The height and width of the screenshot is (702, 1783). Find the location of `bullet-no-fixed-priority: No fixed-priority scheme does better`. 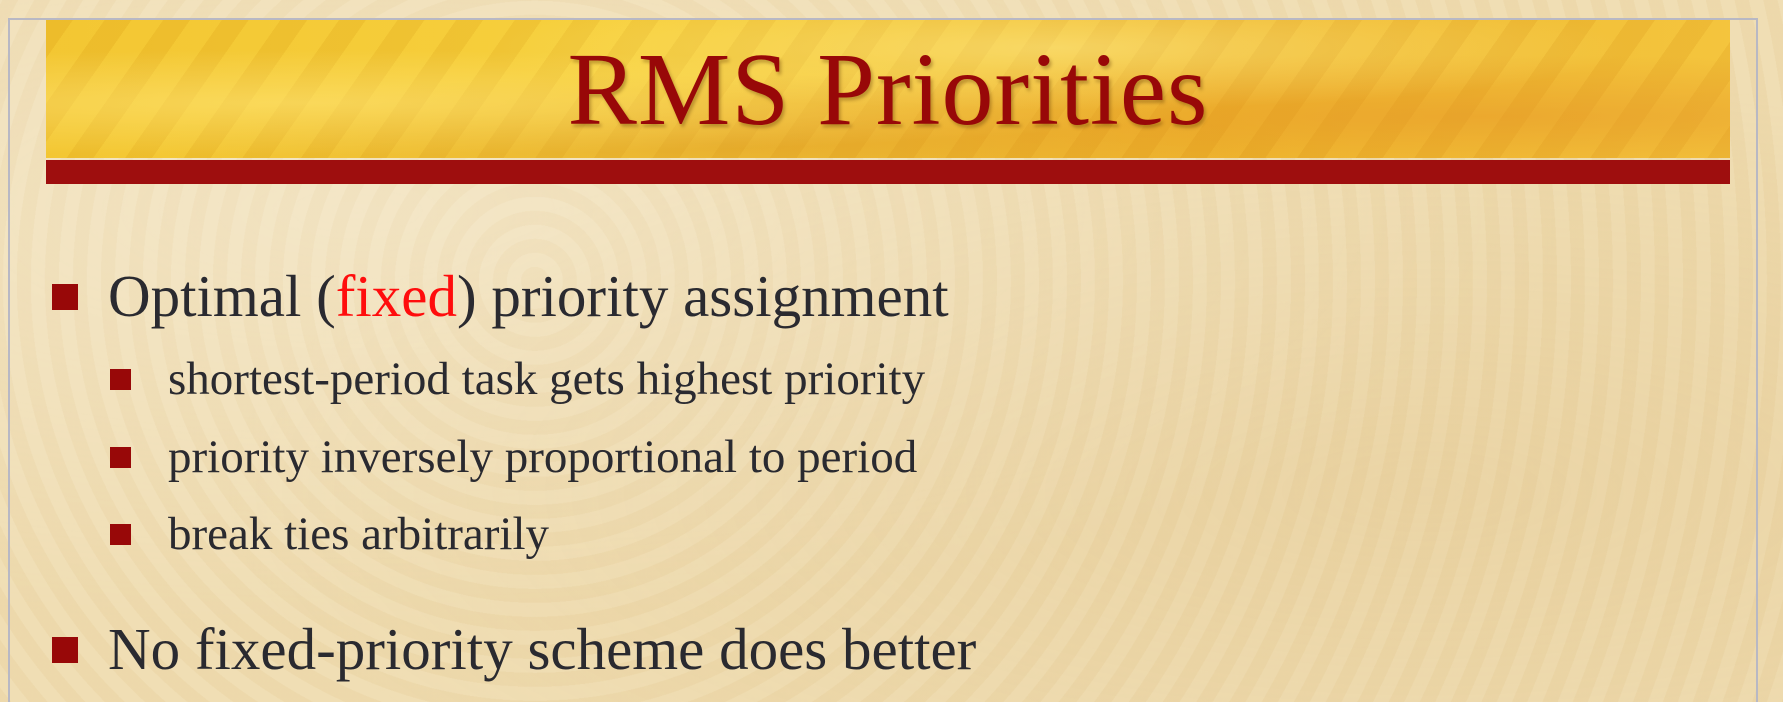

bullet-no-fixed-priority: No fixed-priority scheme does better is located at coordinates (514, 649).